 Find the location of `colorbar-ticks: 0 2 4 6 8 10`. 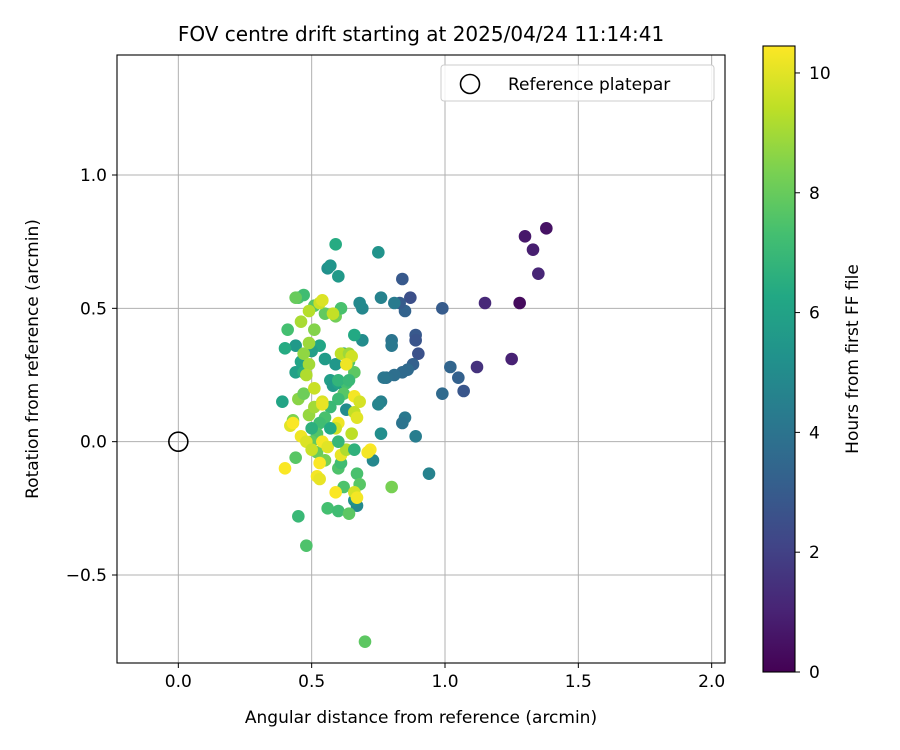

colorbar-ticks: 0 2 4 6 8 10 is located at coordinates (813, 373).